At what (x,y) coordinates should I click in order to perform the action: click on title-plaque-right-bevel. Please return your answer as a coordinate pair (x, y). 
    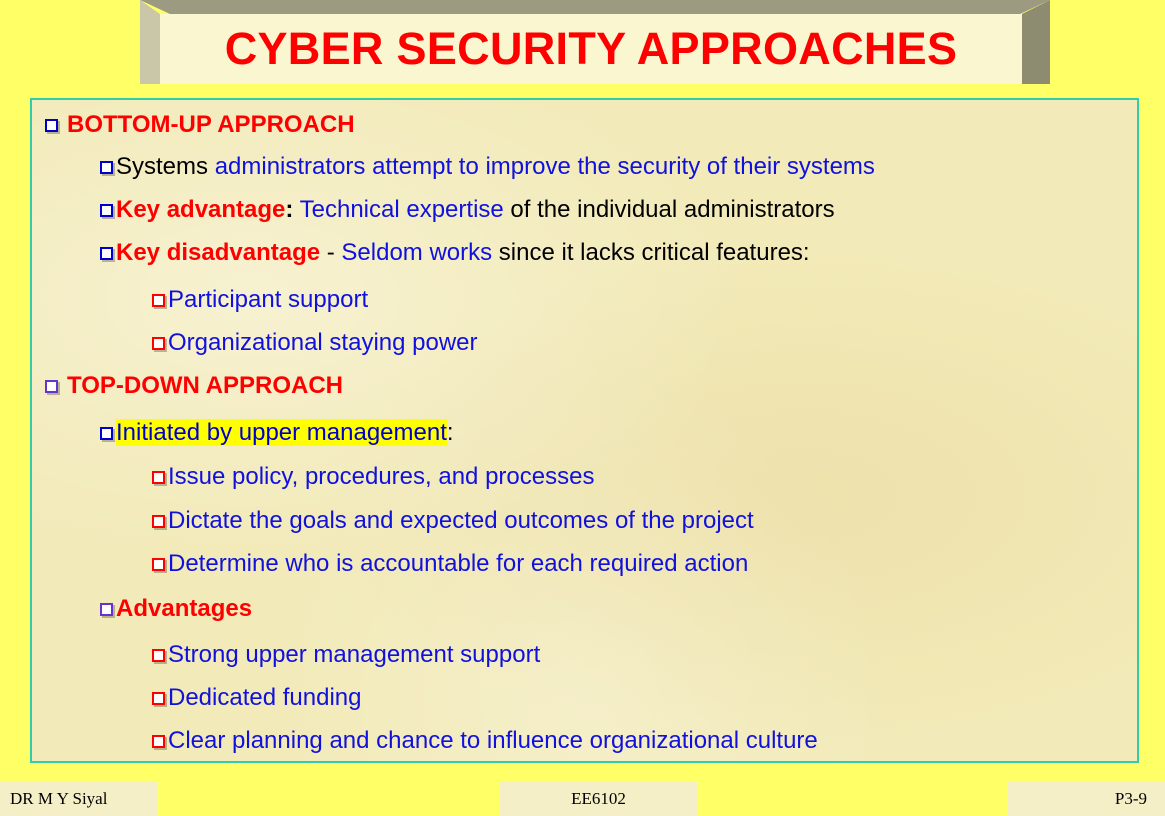
    Looking at the image, I should click on (1036, 42).